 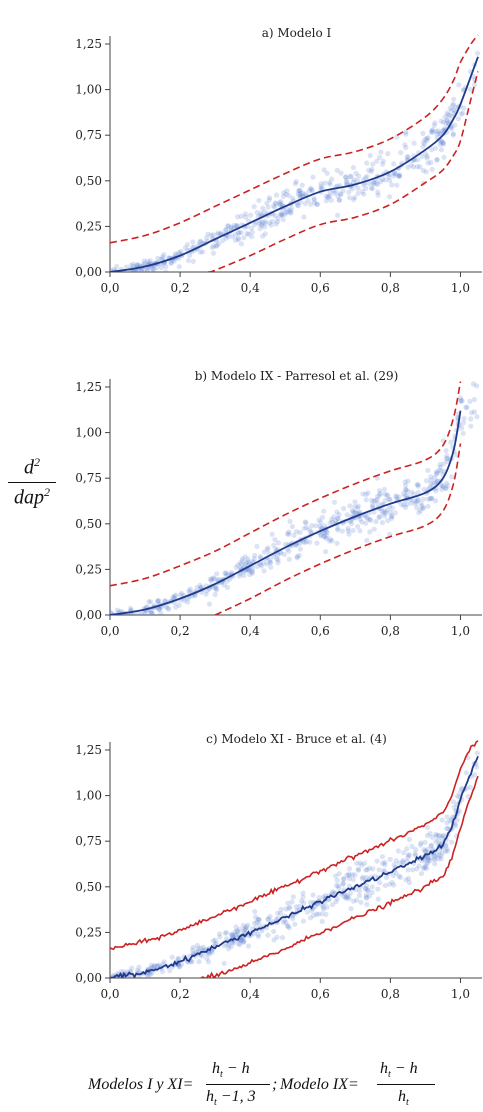 I want to click on y-tick-label: 0,75, so click(x=88, y=135).